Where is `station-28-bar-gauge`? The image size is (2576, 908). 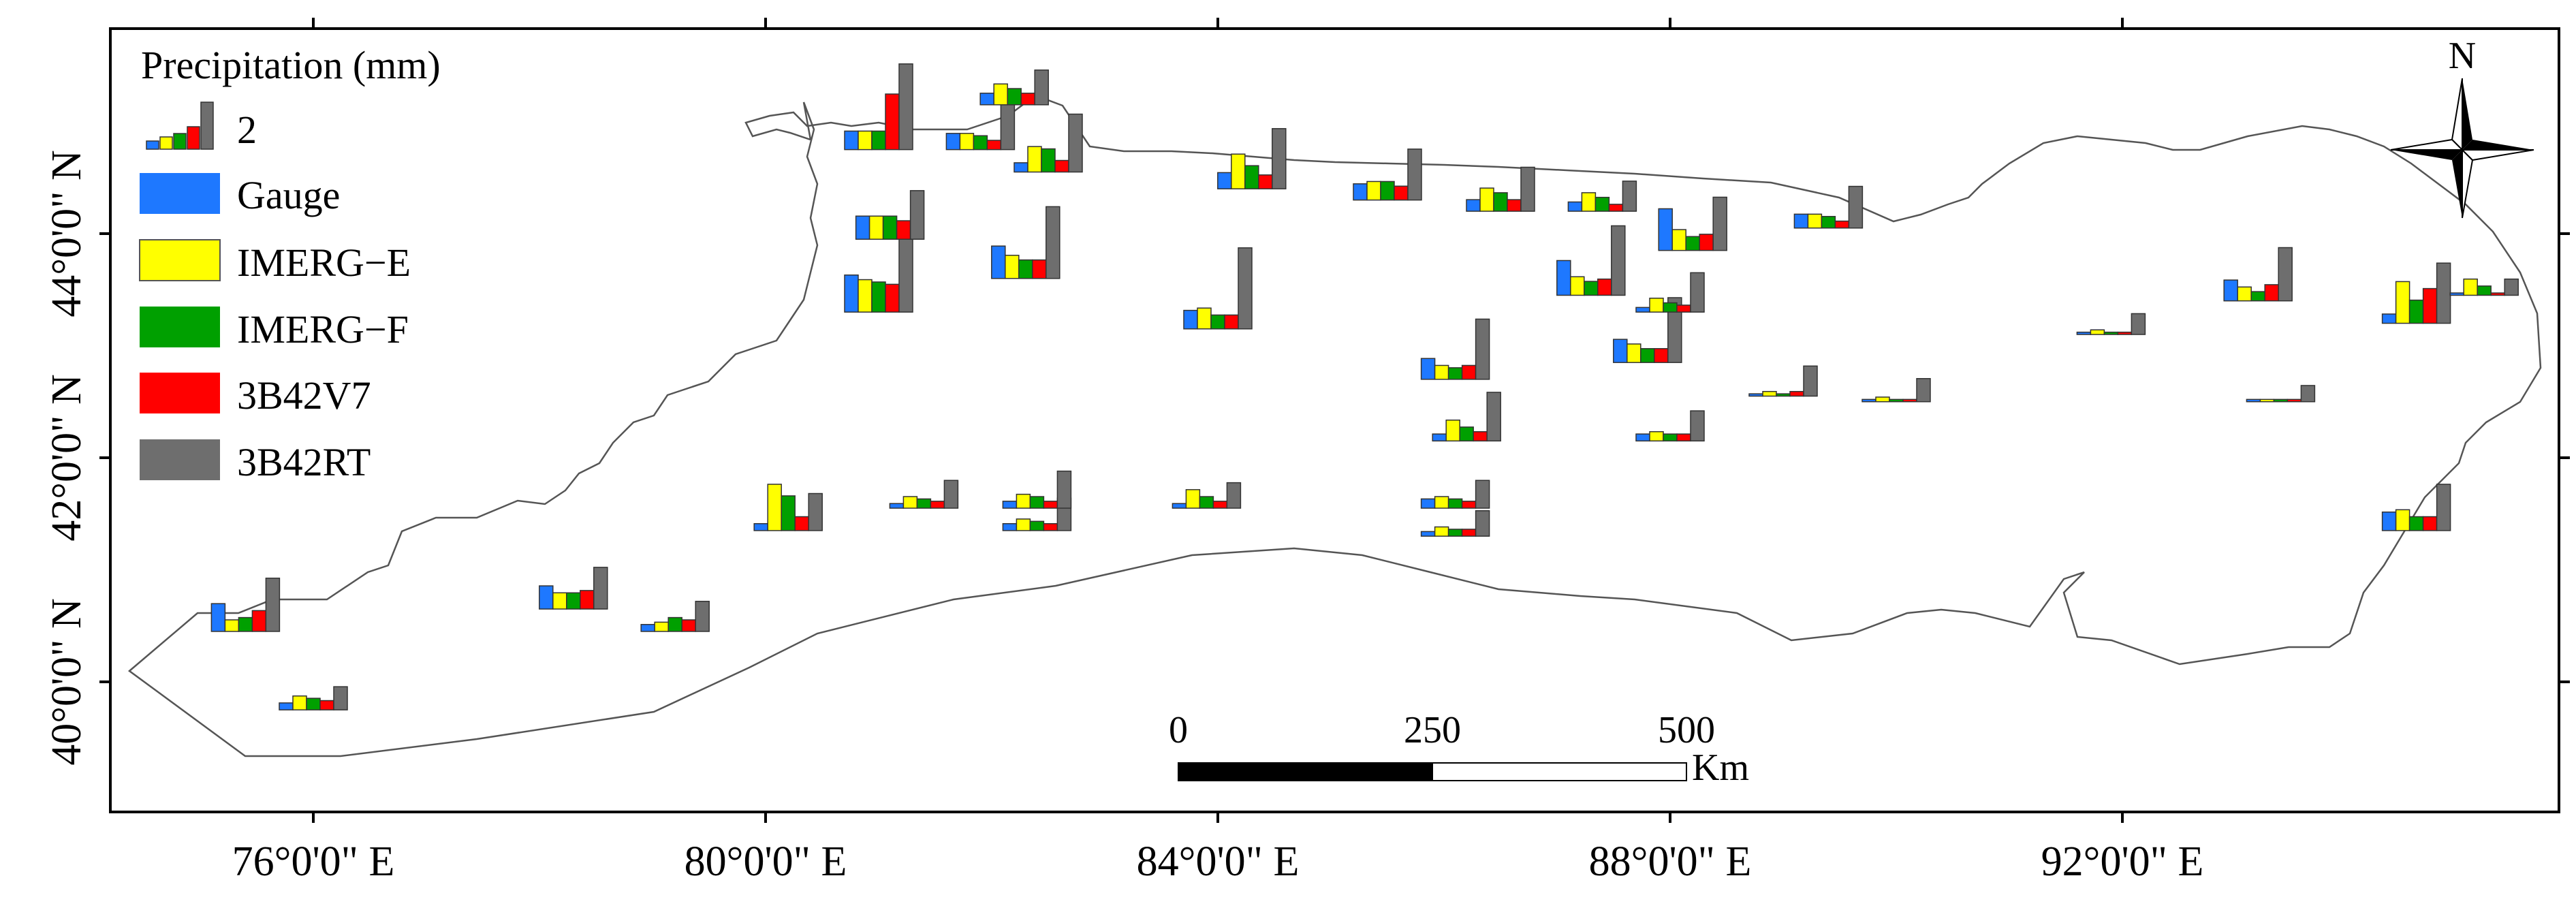
station-28-bar-gauge is located at coordinates (1575, 206).